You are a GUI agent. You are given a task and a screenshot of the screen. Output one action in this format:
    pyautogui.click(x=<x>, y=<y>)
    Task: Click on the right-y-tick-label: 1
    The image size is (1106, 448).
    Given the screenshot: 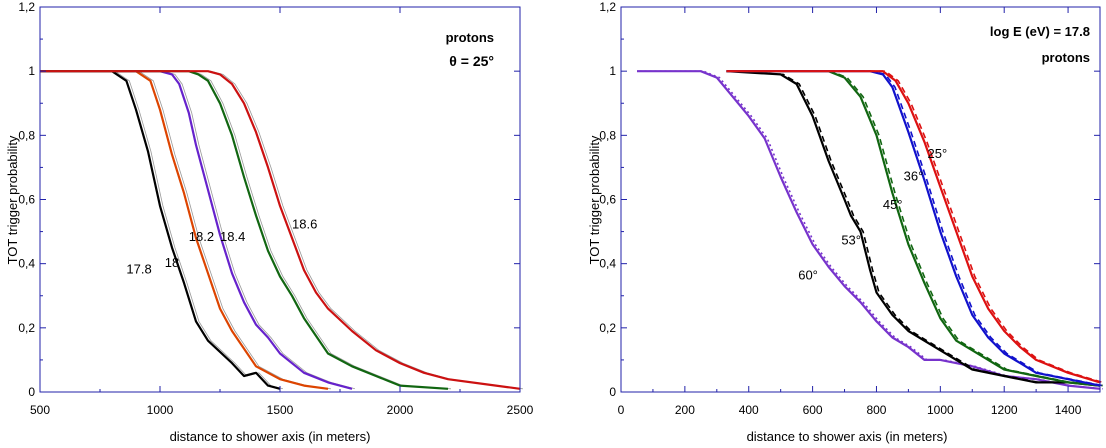 What is the action you would take?
    pyautogui.click(x=612, y=71)
    